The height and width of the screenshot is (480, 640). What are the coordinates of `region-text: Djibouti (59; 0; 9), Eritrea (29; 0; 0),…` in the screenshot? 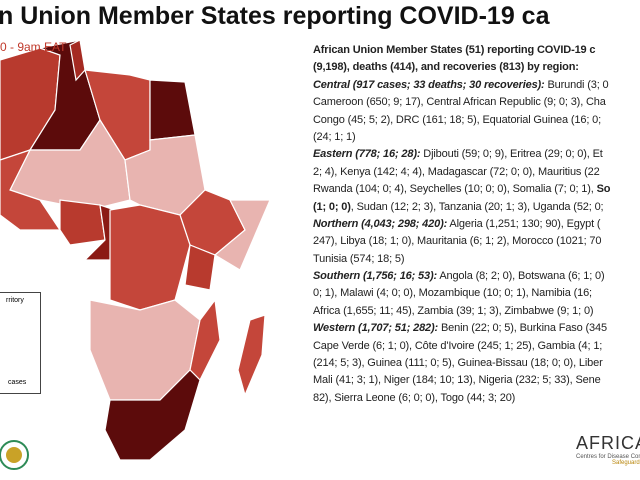 It's located at (511, 154).